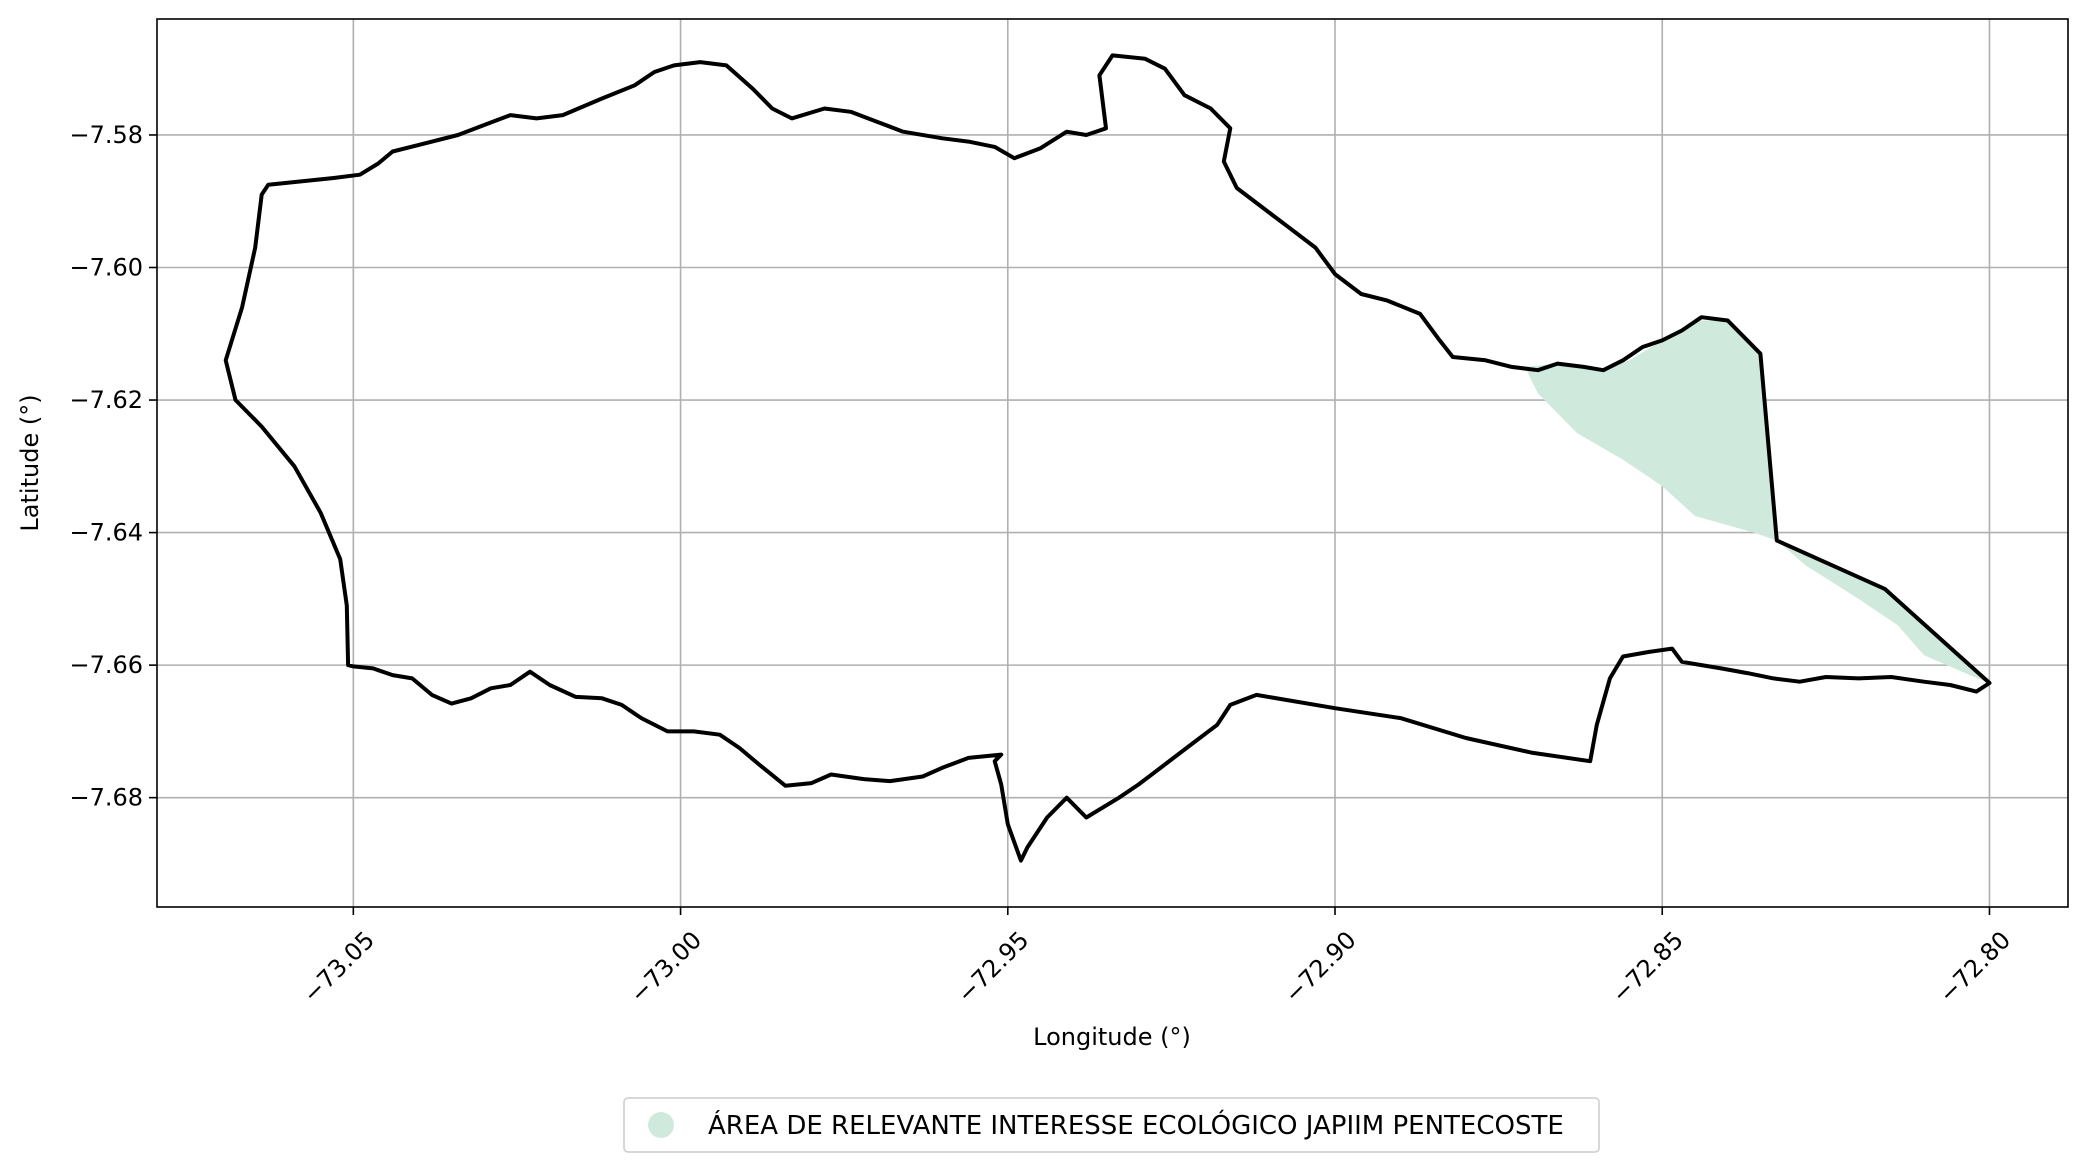 The height and width of the screenshot is (1168, 2081). What do you see at coordinates (106, 268) in the screenshot?
I see `y-tick-label: −7.60` at bounding box center [106, 268].